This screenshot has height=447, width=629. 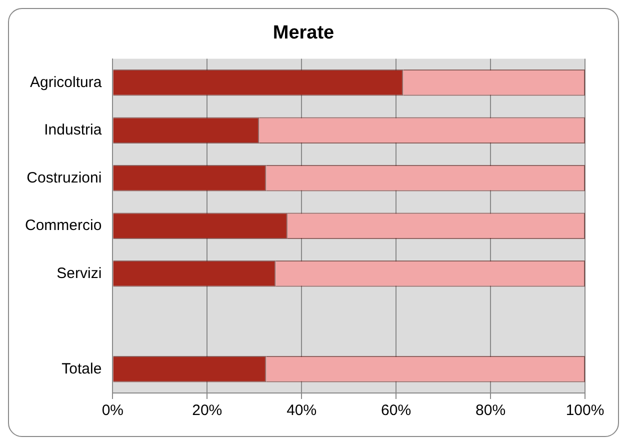 What do you see at coordinates (73, 130) in the screenshot?
I see `y-tick-label: Industria` at bounding box center [73, 130].